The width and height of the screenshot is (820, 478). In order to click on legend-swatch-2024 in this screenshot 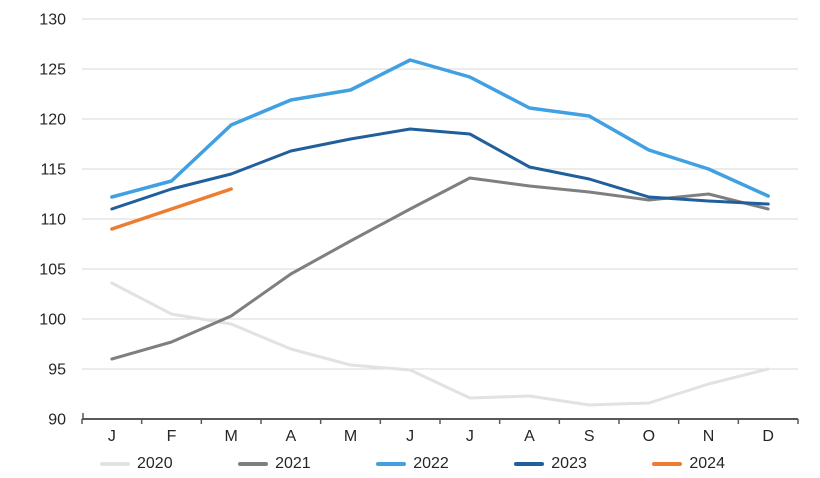, I will do `click(667, 464)`.